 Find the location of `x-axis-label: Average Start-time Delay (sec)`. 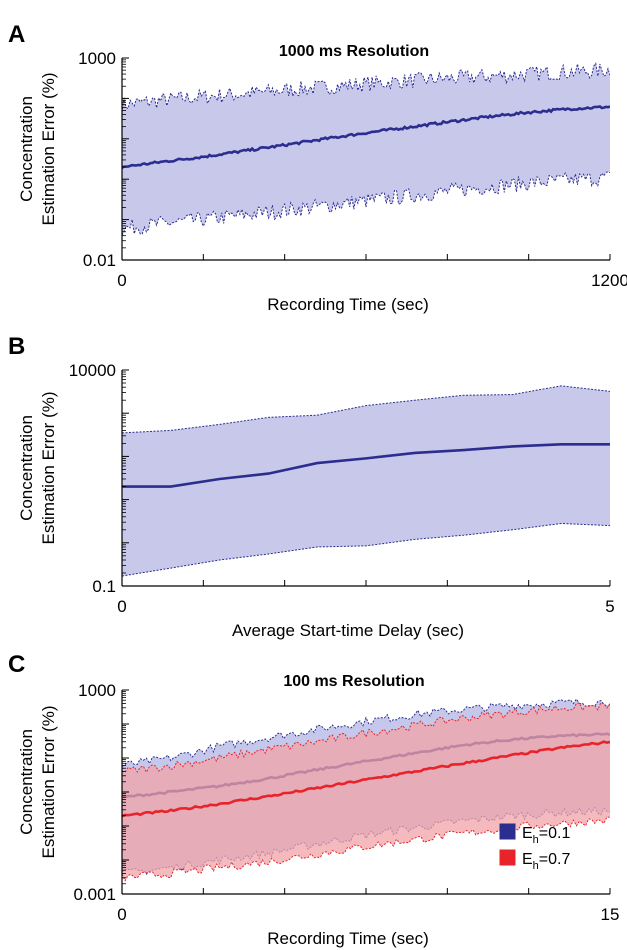

x-axis-label: Average Start-time Delay (sec) is located at coordinates (348, 630).